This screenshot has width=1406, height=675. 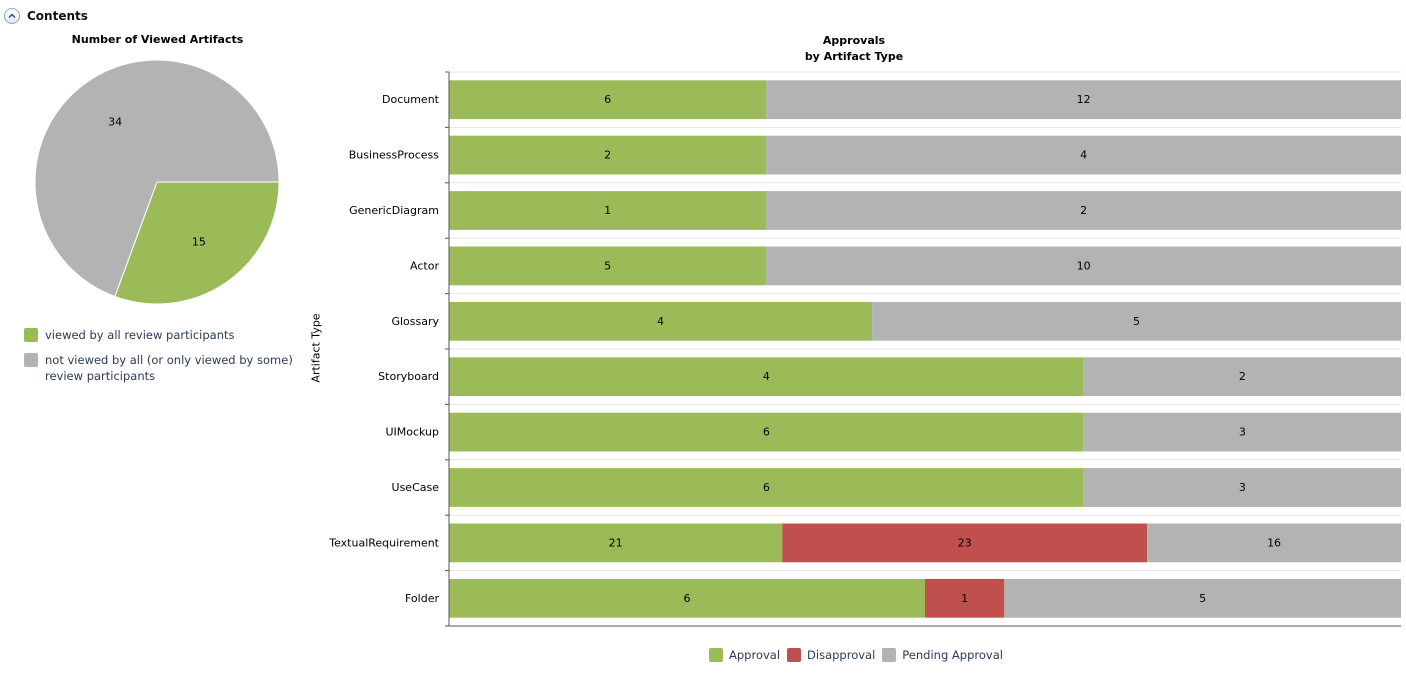 I want to click on bar-glossary-approval, so click(x=661, y=321).